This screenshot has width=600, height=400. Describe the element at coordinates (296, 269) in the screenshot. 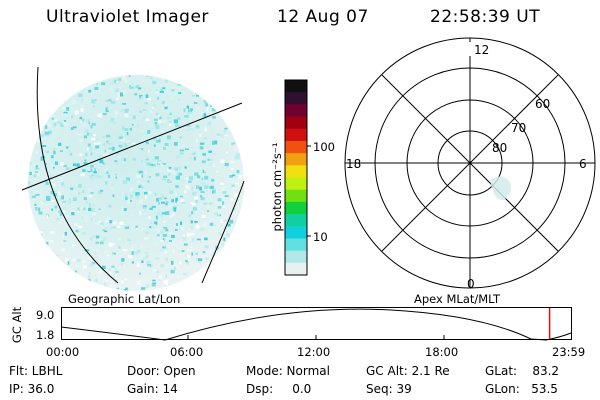

I see `colorbar-band` at that location.